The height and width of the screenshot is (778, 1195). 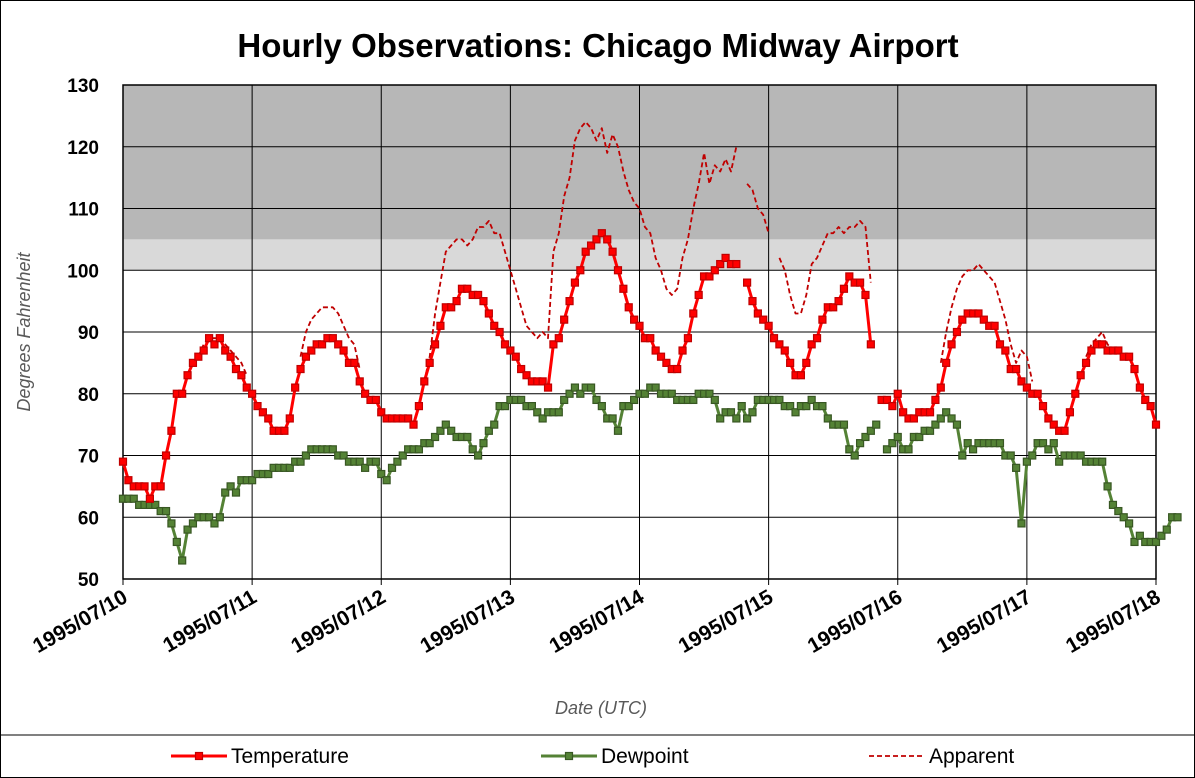 I want to click on apparent-line, so click(x=580, y=251).